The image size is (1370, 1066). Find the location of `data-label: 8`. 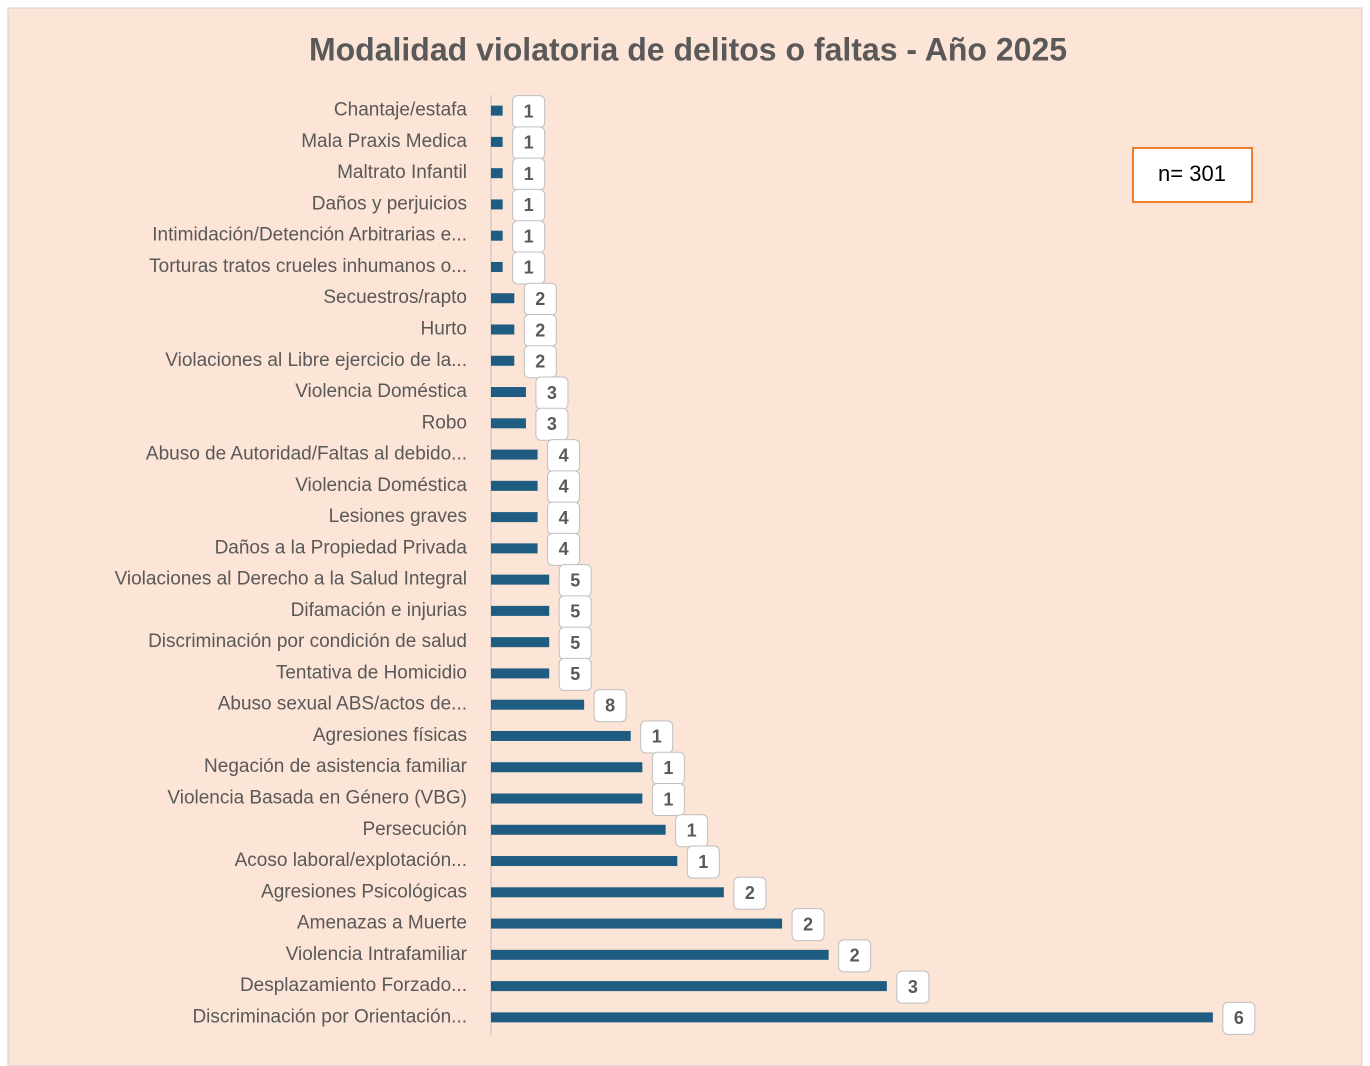

data-label: 8 is located at coordinates (610, 705).